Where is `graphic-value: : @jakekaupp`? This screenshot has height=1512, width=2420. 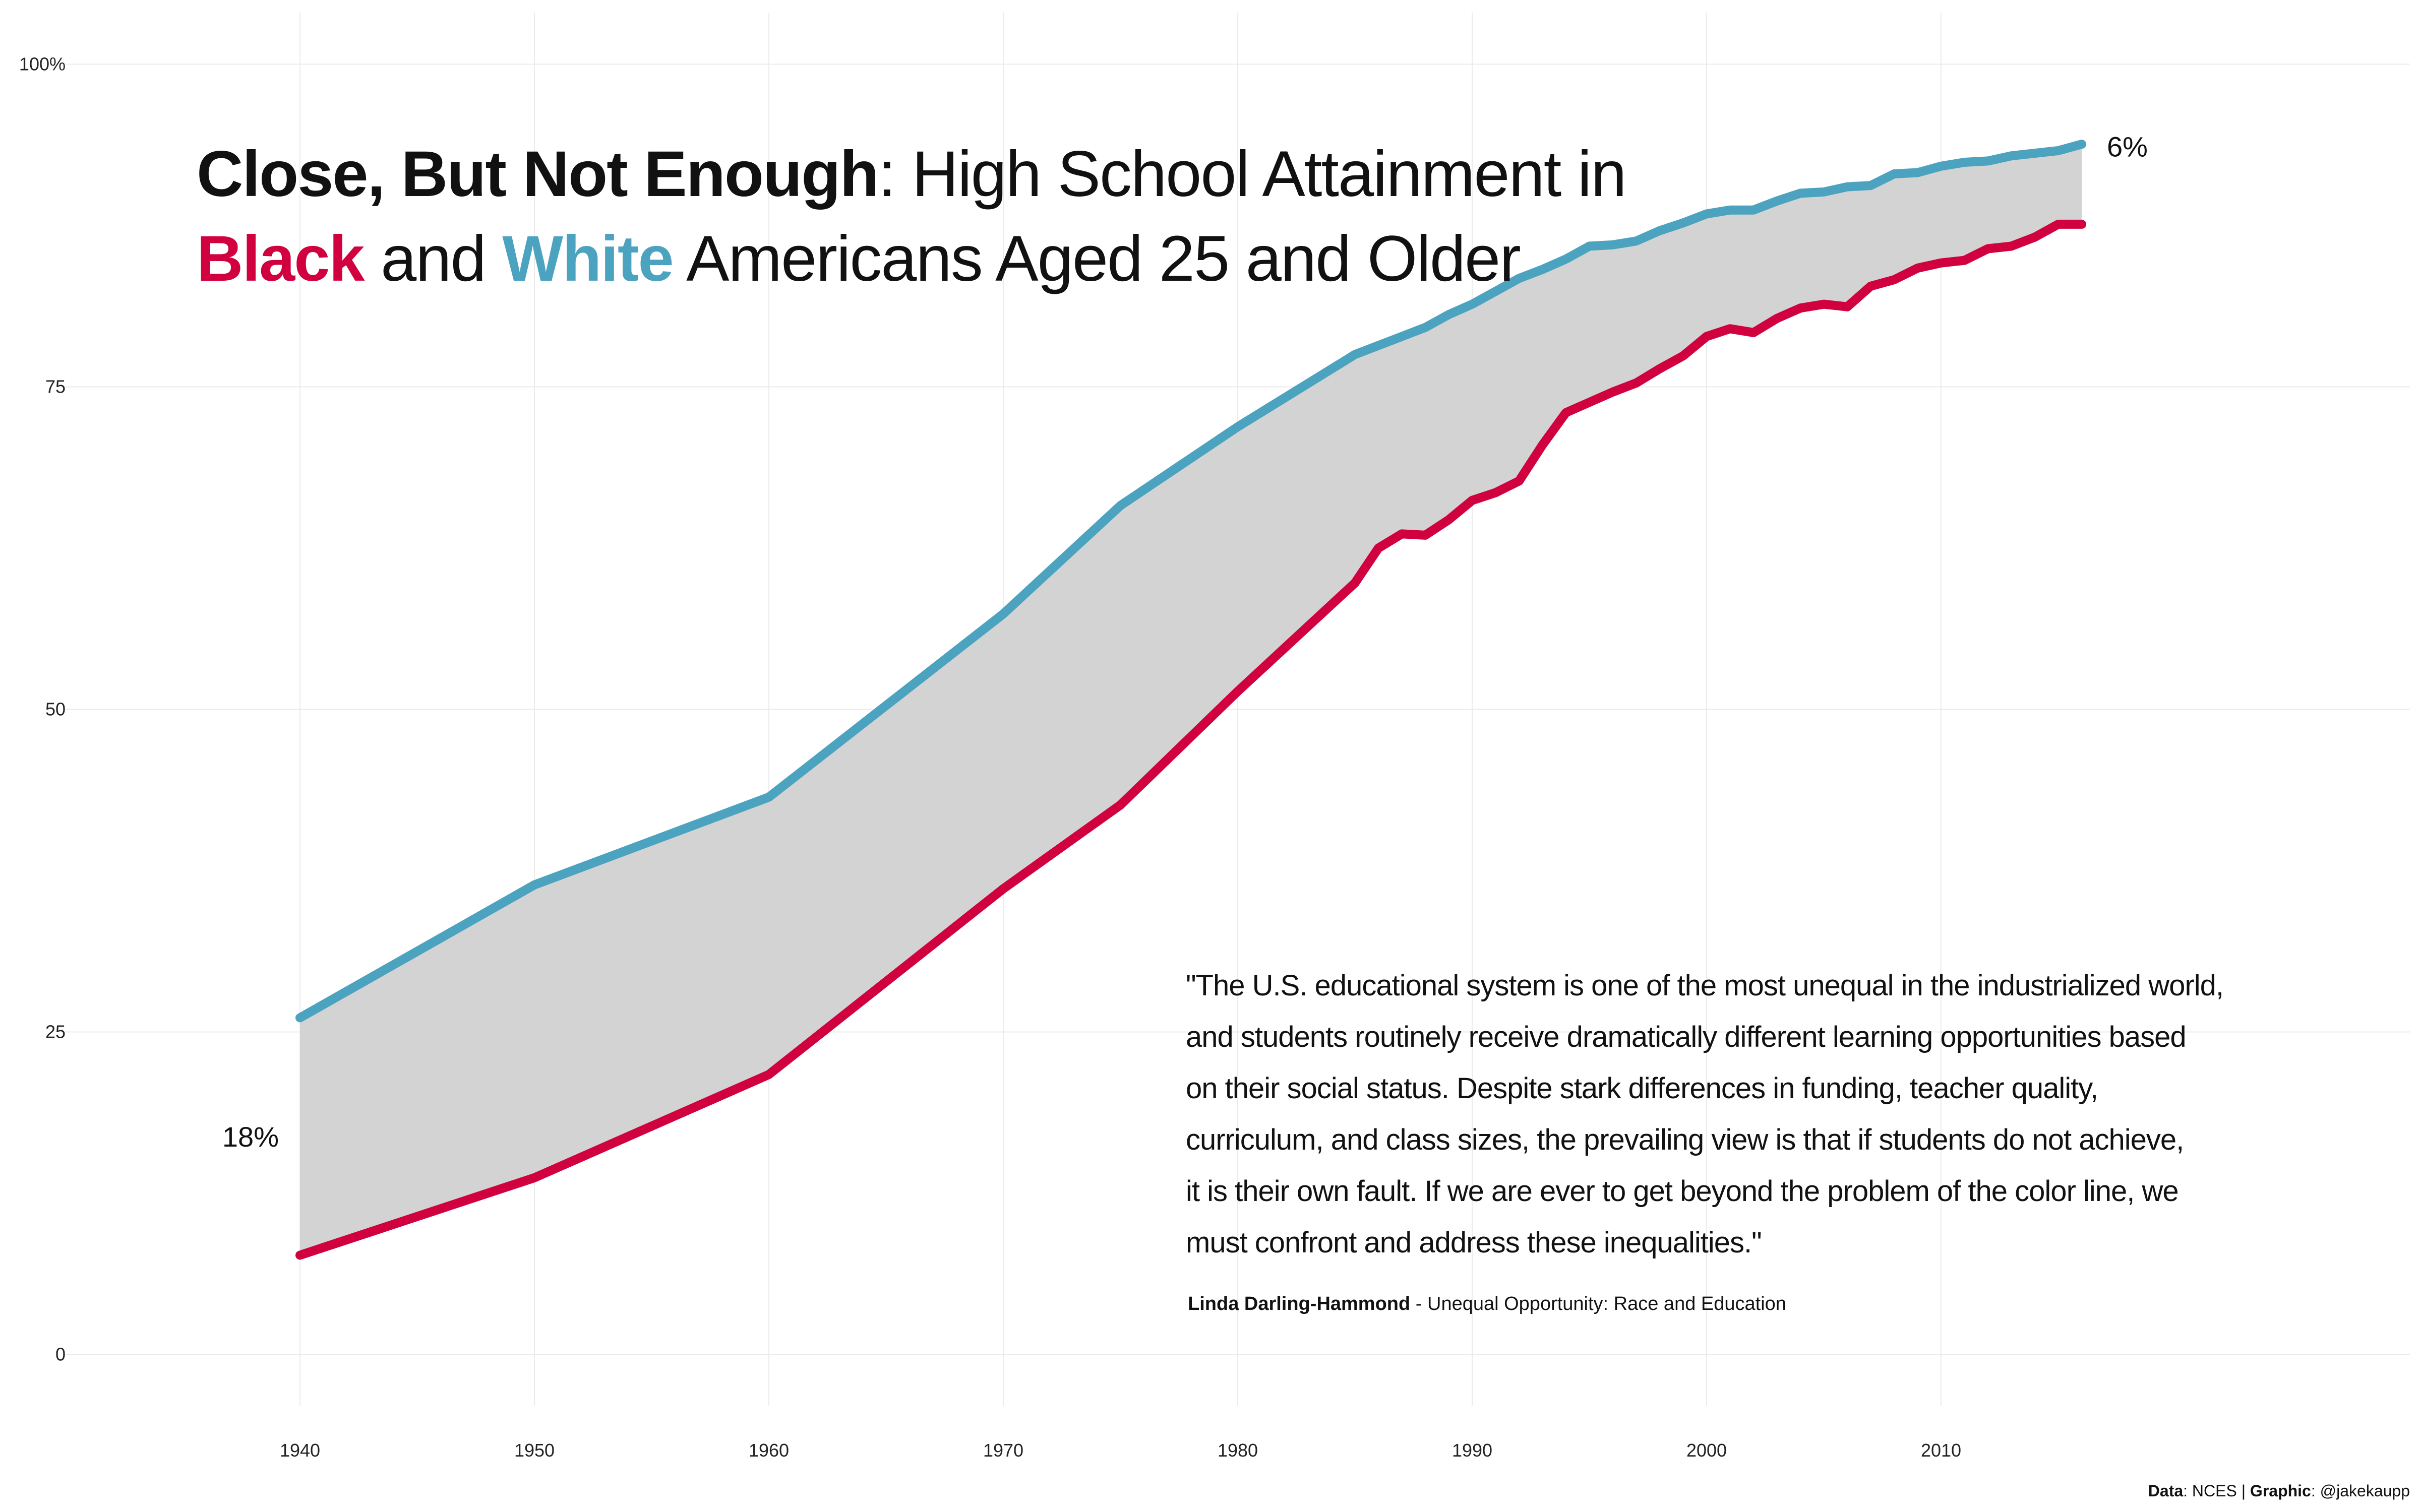
graphic-value: : @jakekaupp is located at coordinates (2360, 1491).